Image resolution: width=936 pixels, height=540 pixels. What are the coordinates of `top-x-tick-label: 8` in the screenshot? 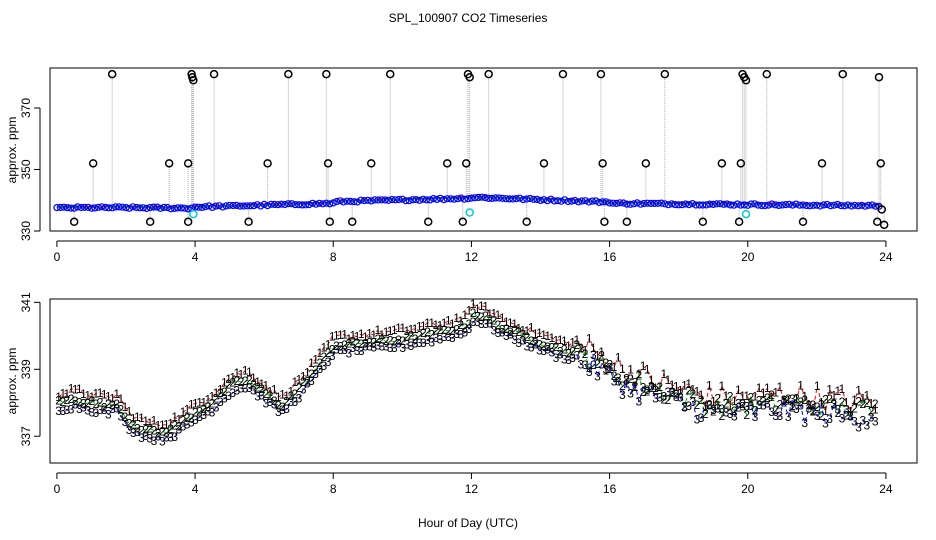 It's located at (333, 257).